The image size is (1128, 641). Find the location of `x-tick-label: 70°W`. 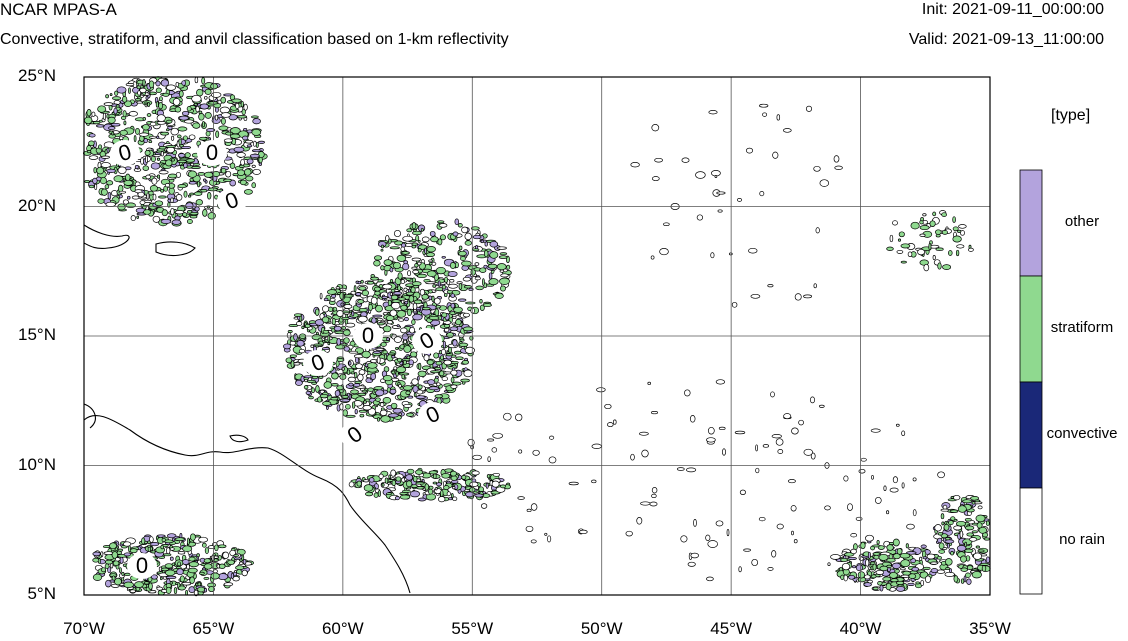

x-tick-label: 70°W is located at coordinates (84, 628).